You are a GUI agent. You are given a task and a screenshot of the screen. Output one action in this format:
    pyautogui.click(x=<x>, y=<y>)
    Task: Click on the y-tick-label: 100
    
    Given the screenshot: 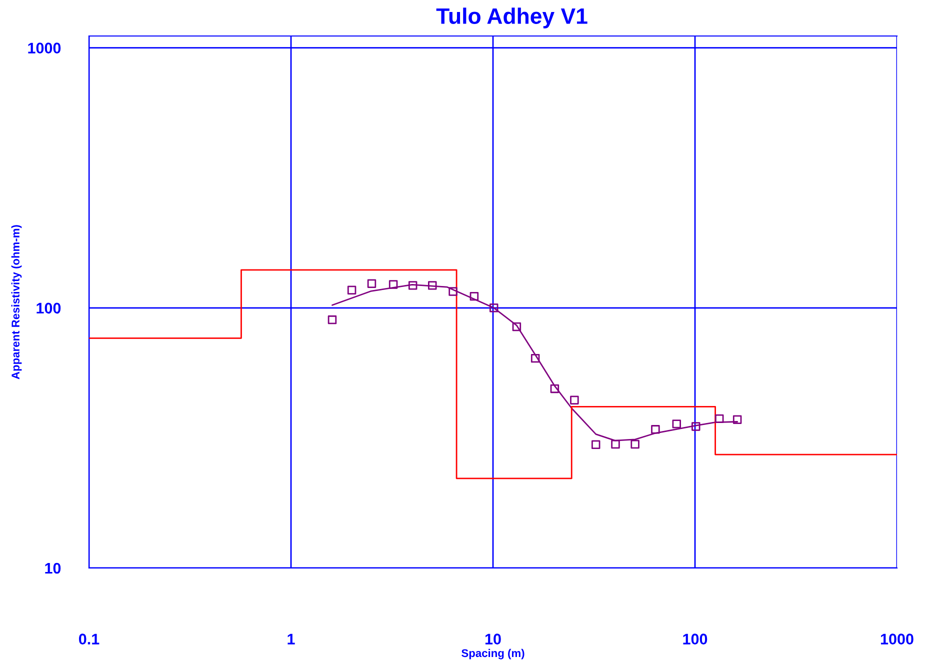 What is the action you would take?
    pyautogui.click(x=48, y=308)
    